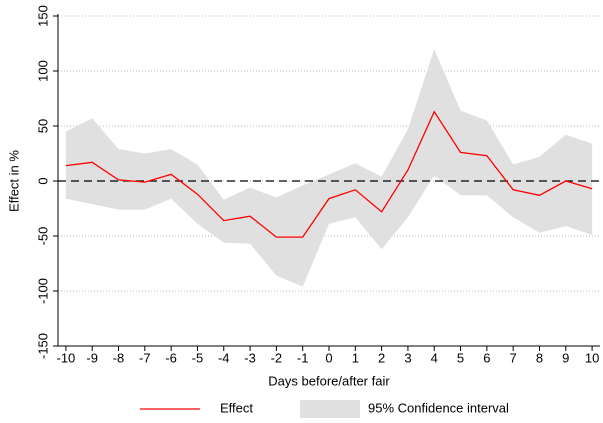 The height and width of the screenshot is (423, 603). Describe the element at coordinates (119, 357) in the screenshot. I see `x-tick-label: -8` at that location.